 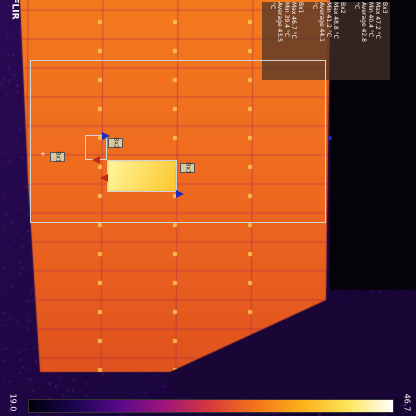 I want to click on color-scale-bar, so click(x=211, y=406).